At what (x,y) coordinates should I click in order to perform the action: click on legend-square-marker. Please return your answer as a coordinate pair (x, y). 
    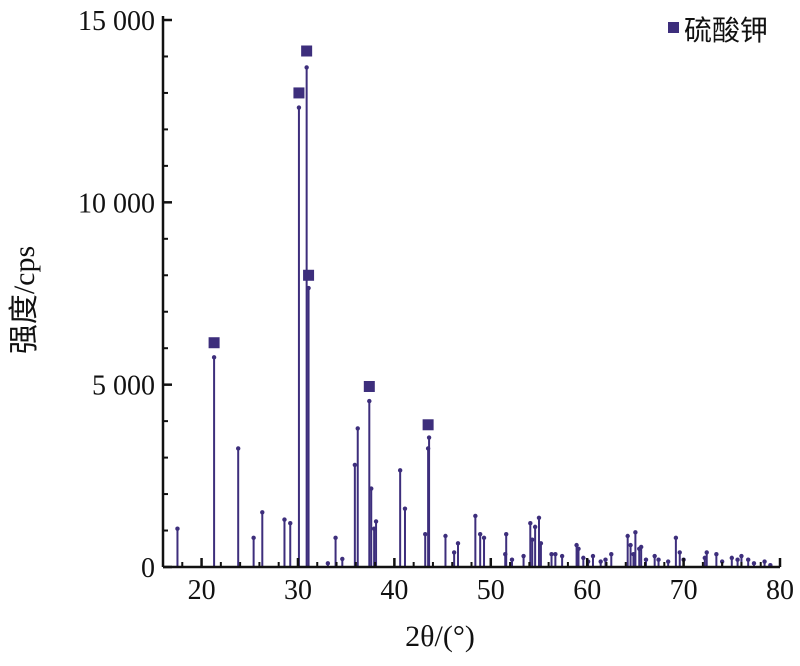
    Looking at the image, I should click on (673, 27).